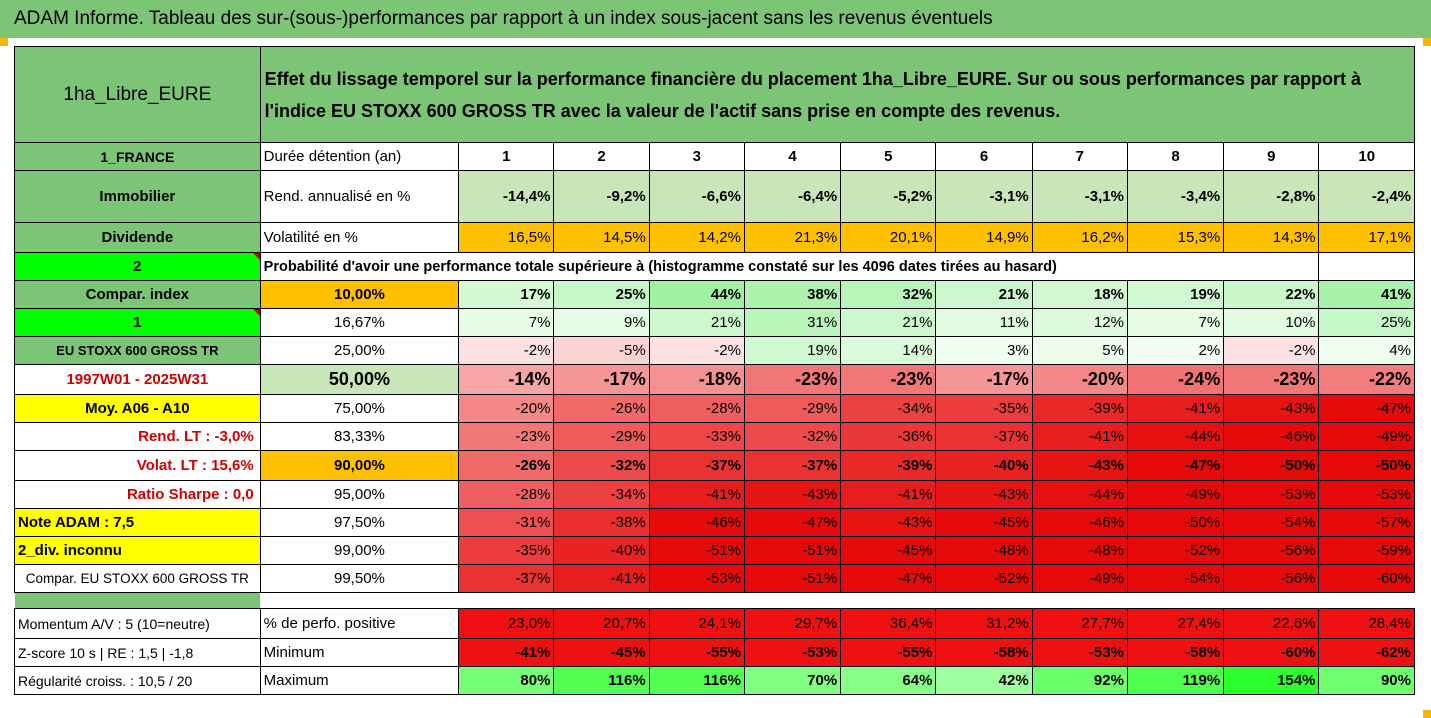 This screenshot has width=1431, height=718. I want to click on rend-value: -5,2%, so click(888, 196).